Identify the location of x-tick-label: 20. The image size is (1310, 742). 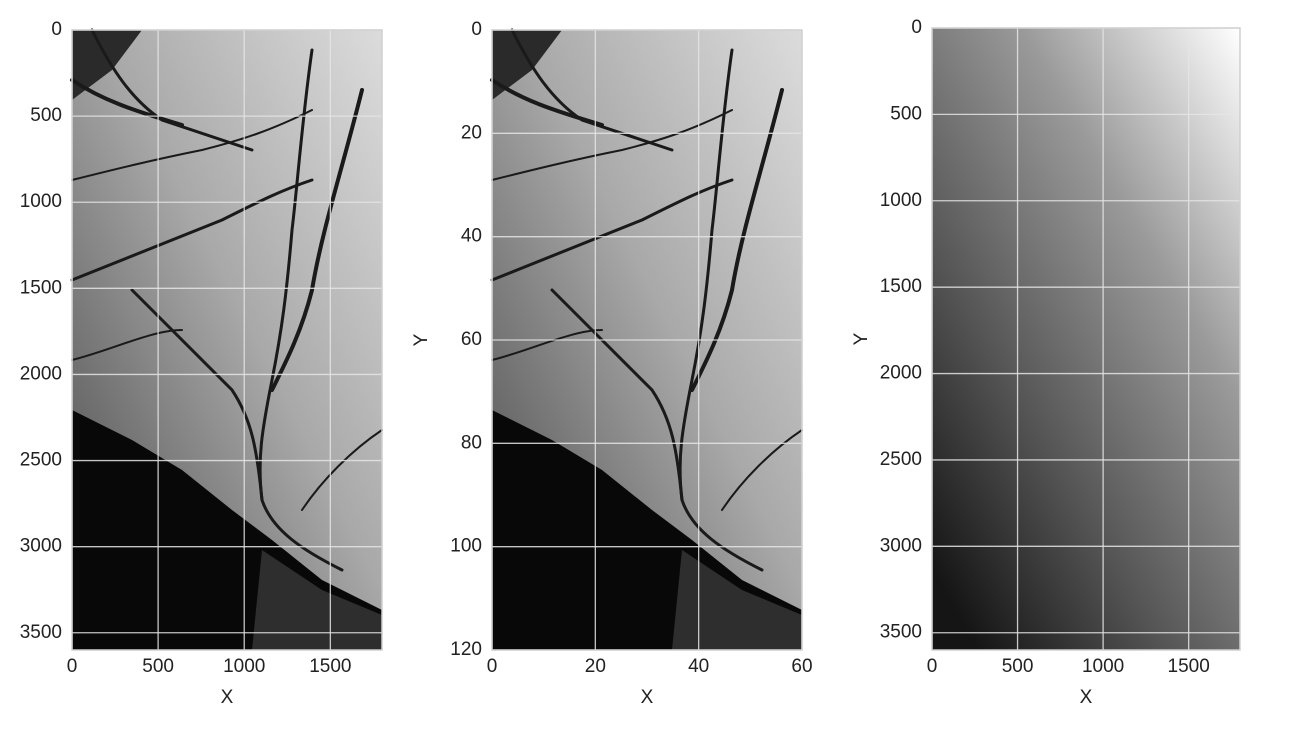
(595, 666).